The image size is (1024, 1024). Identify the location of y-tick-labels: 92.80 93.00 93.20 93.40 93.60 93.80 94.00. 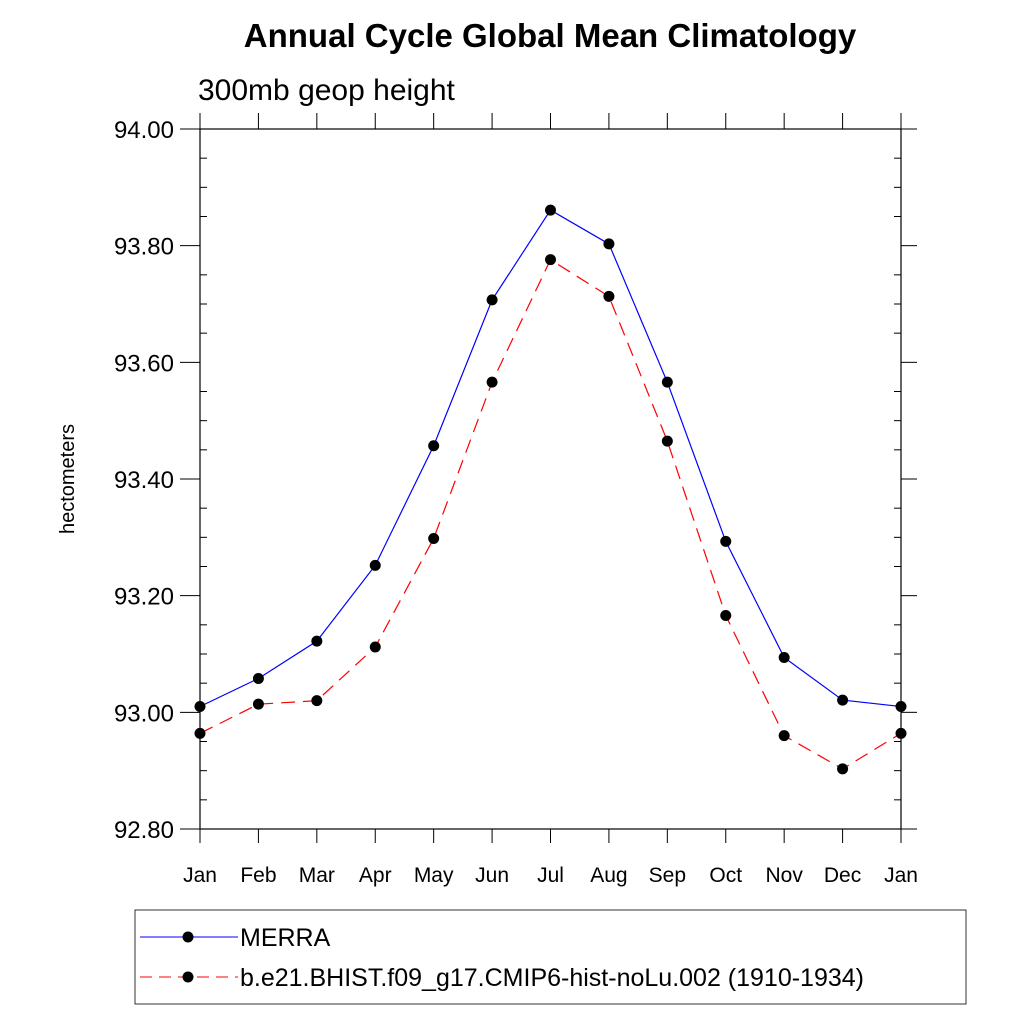
(144, 480).